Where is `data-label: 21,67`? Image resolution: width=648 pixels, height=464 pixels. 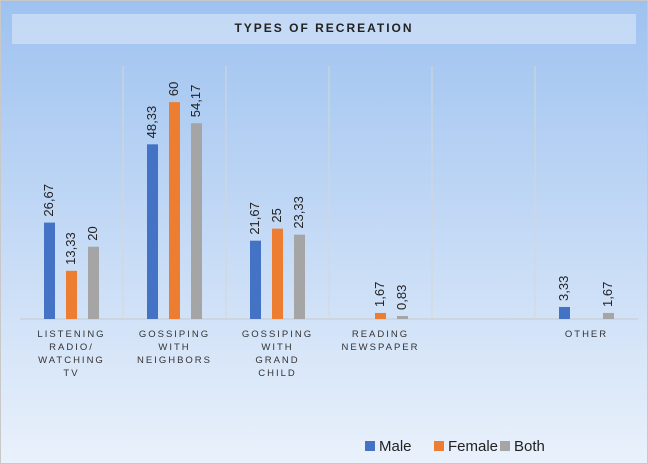
data-label: 21,67 is located at coordinates (254, 218).